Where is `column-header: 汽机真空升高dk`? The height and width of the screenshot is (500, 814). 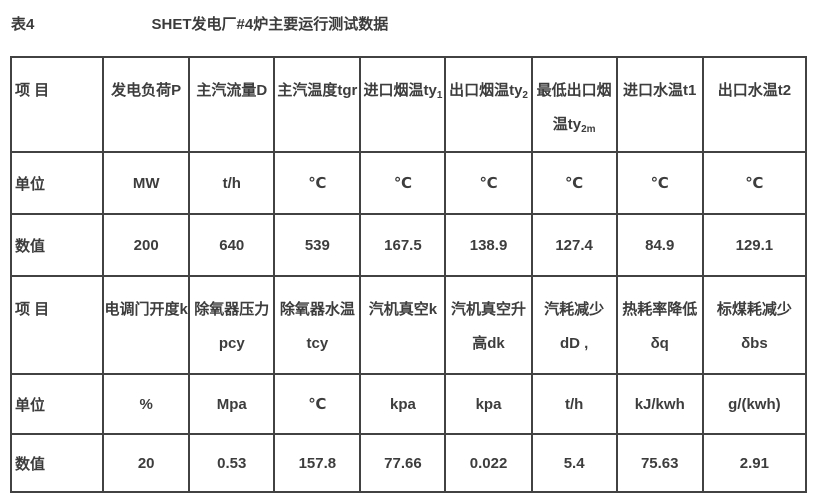
column-header: 汽机真空升高dk is located at coordinates (488, 325).